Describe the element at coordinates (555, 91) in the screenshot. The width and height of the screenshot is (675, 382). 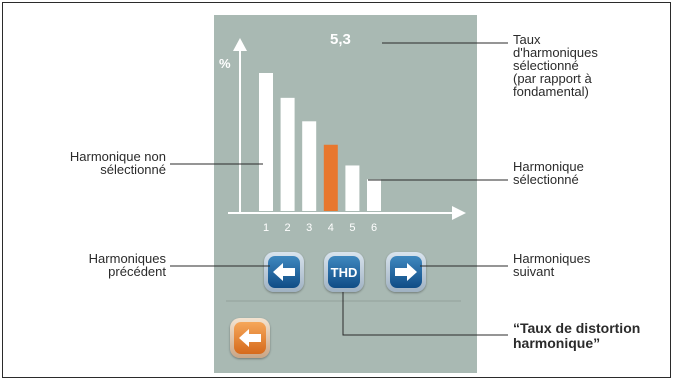
I see `callout-text: fondamental)` at that location.